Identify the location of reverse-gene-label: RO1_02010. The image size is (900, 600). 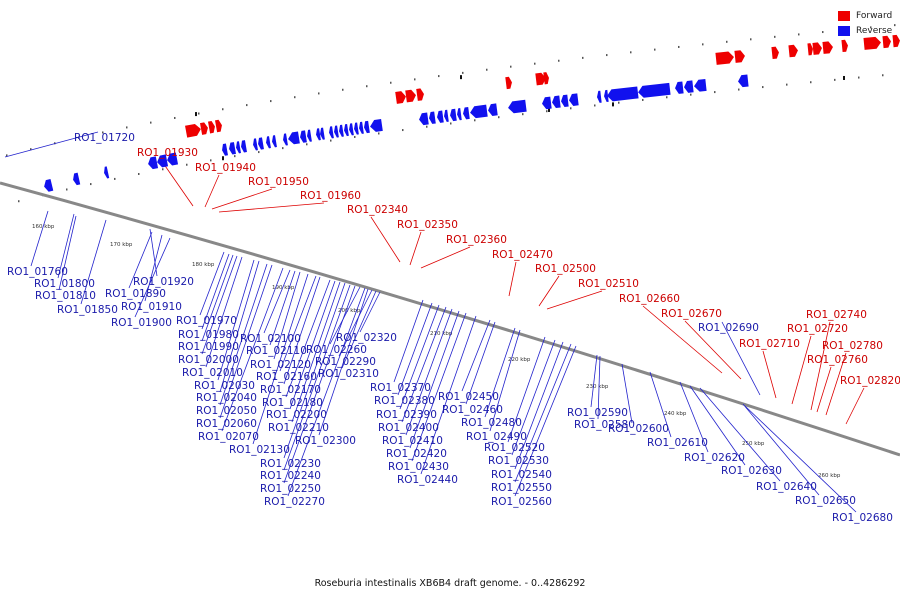
(212, 373).